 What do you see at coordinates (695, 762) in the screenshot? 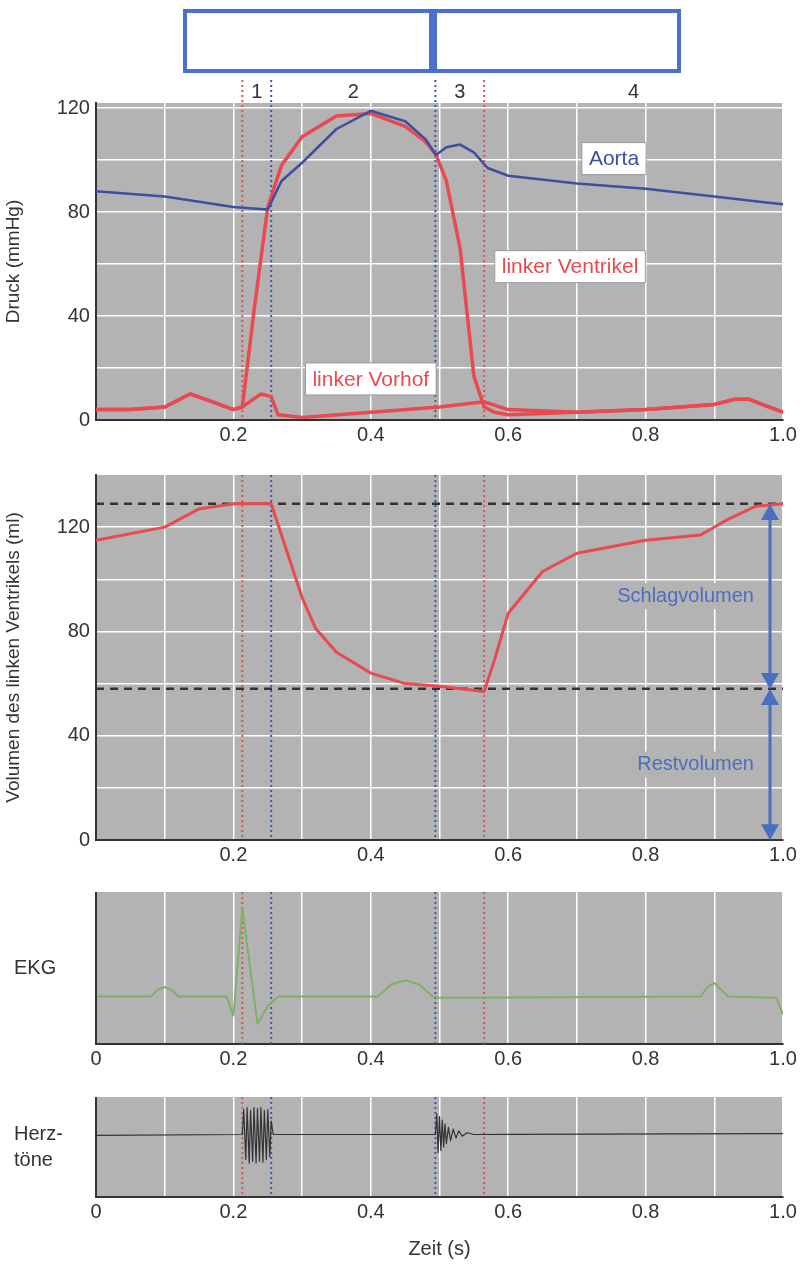
I see `annotation: Restvolumen` at bounding box center [695, 762].